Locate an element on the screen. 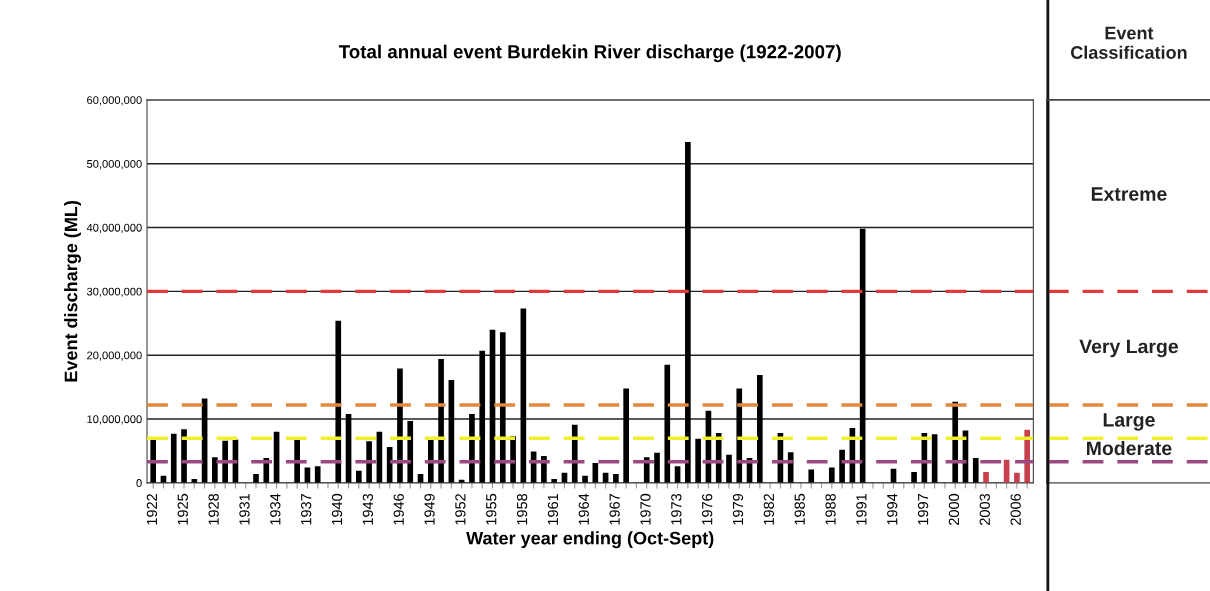 The width and height of the screenshot is (1210, 591). x-tick-label: 1982 is located at coordinates (769, 509).